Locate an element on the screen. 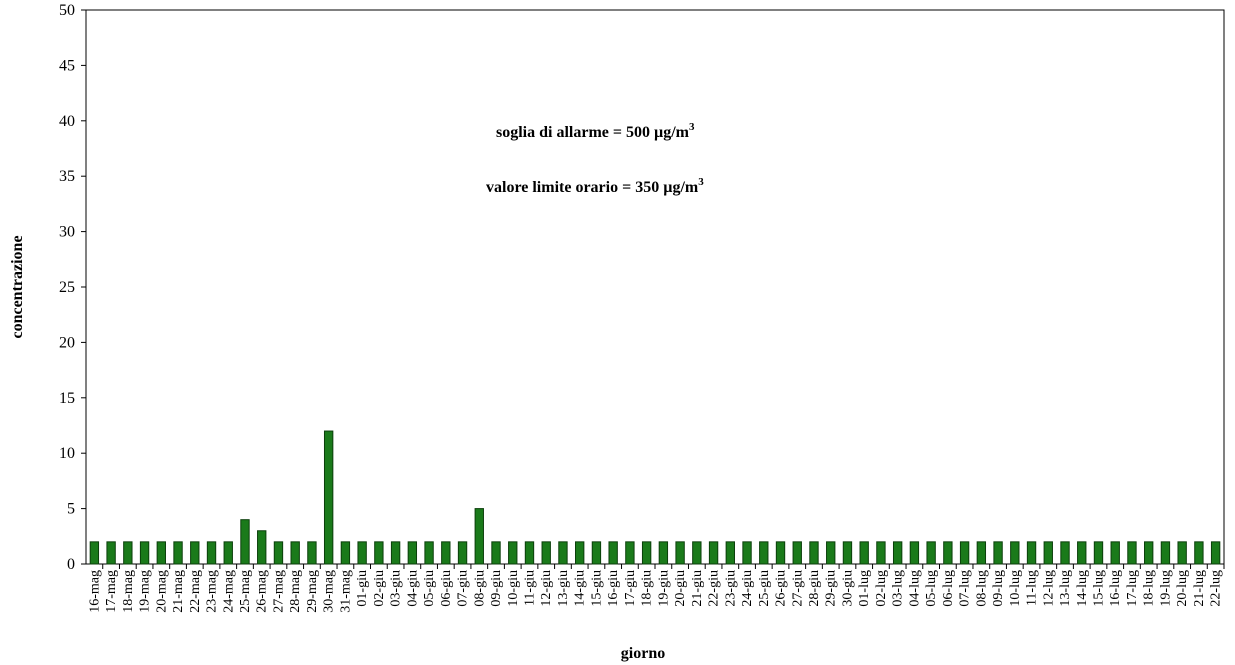 The image size is (1235, 665). x-tick-label: 01-lug is located at coordinates (864, 588).